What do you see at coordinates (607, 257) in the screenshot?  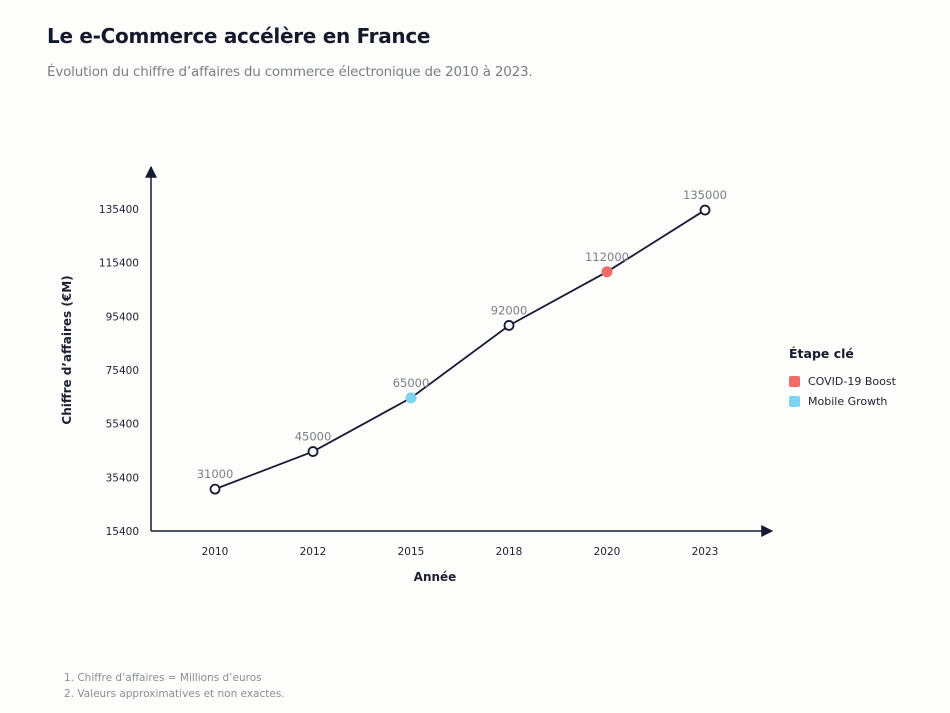 I see `data-label: 112000` at bounding box center [607, 257].